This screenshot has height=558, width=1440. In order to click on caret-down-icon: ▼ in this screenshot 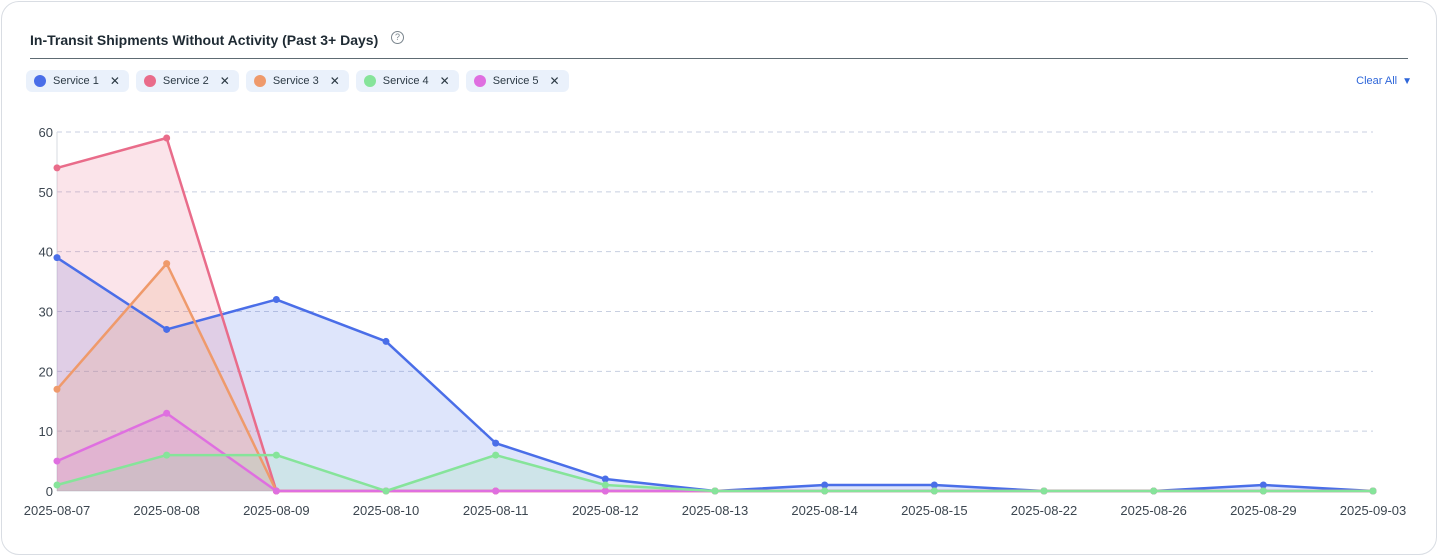, I will do `click(1407, 81)`.